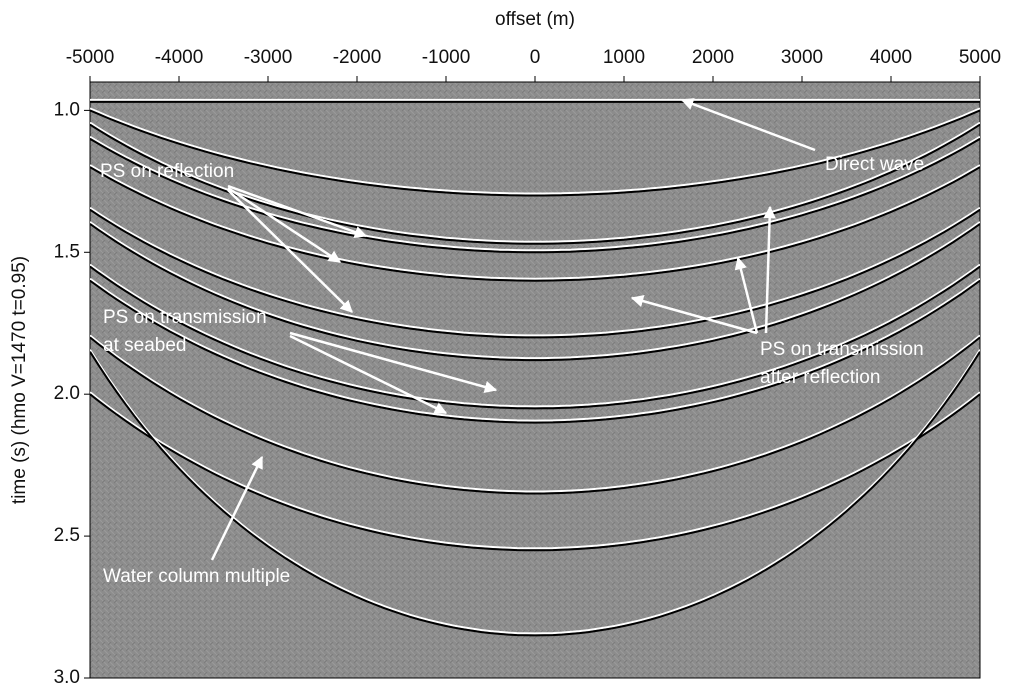 The image size is (1011, 691). I want to click on annotation: at seabed, so click(144, 345).